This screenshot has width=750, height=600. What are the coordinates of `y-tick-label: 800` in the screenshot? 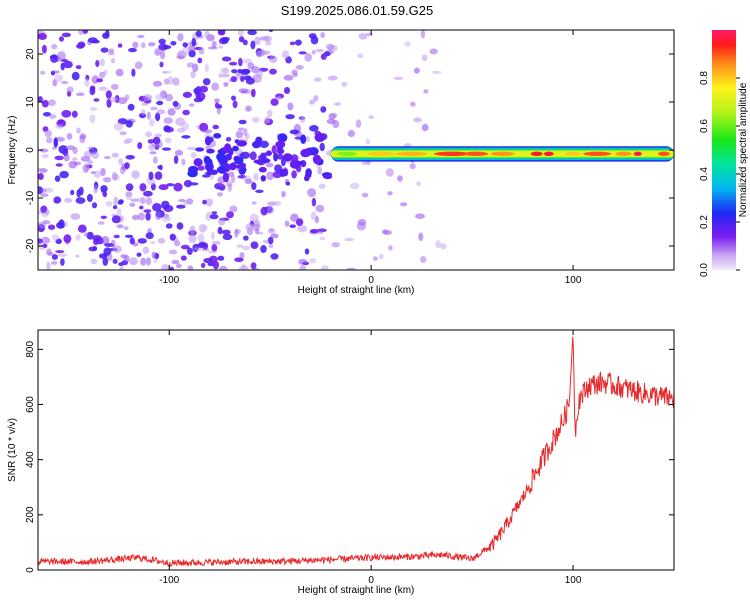 It's located at (30, 349).